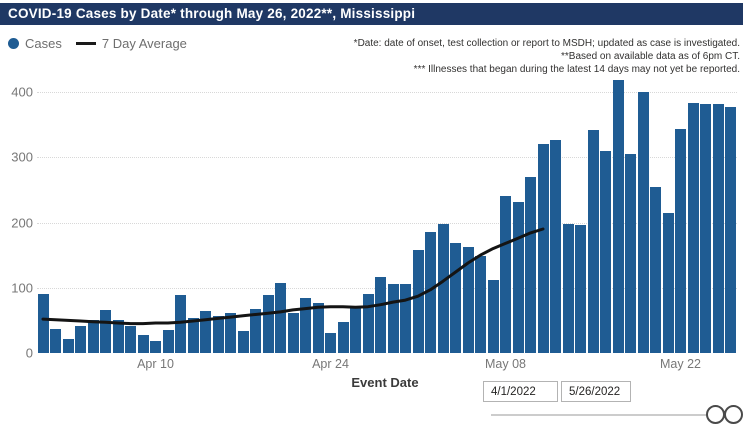 Image resolution: width=743 pixels, height=430 pixels. Describe the element at coordinates (85, 43) in the screenshot. I see `avg-legend-line-icon` at that location.